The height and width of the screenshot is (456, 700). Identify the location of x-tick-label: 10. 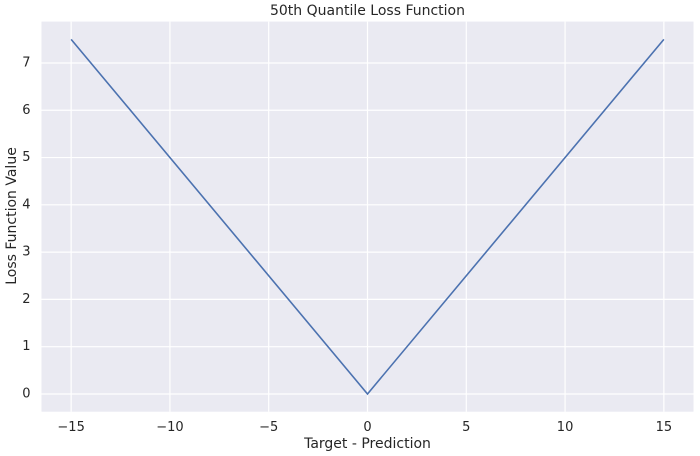
(565, 427).